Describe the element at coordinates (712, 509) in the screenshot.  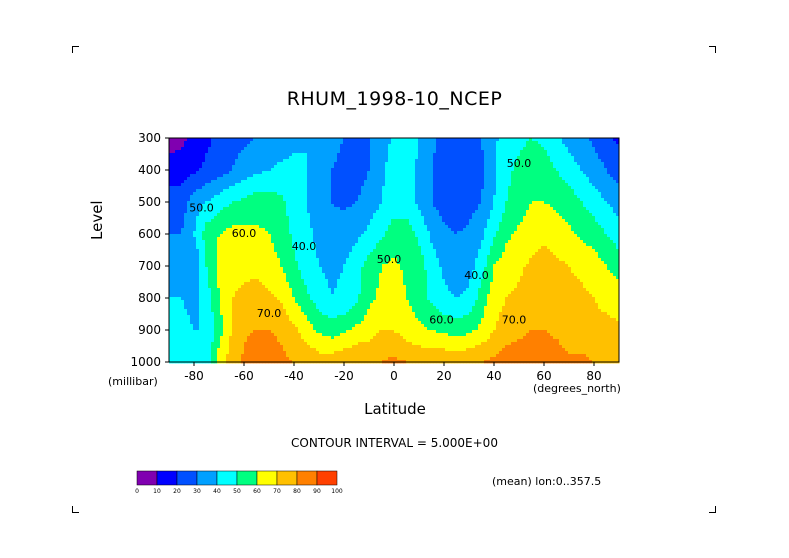
I see `corner-mark-bottom-right` at that location.